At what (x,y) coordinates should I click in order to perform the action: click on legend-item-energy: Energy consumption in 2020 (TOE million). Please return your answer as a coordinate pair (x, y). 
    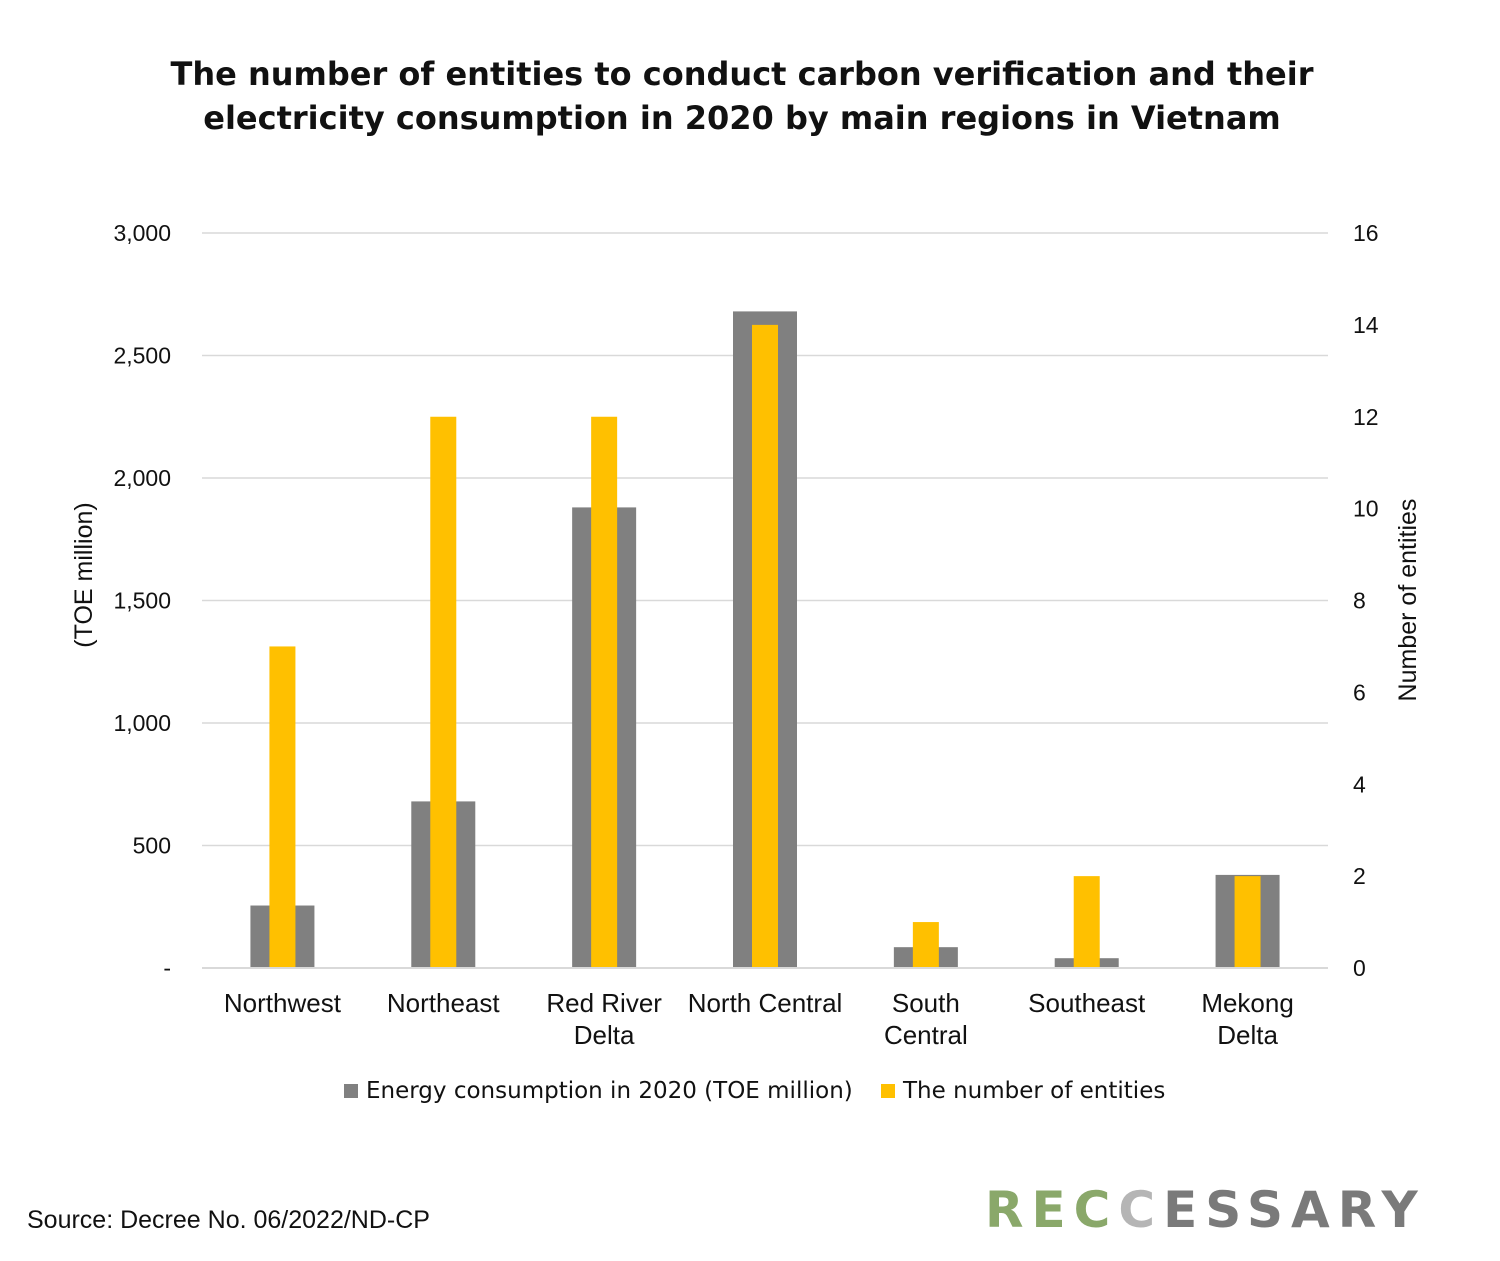
    Looking at the image, I should click on (598, 1091).